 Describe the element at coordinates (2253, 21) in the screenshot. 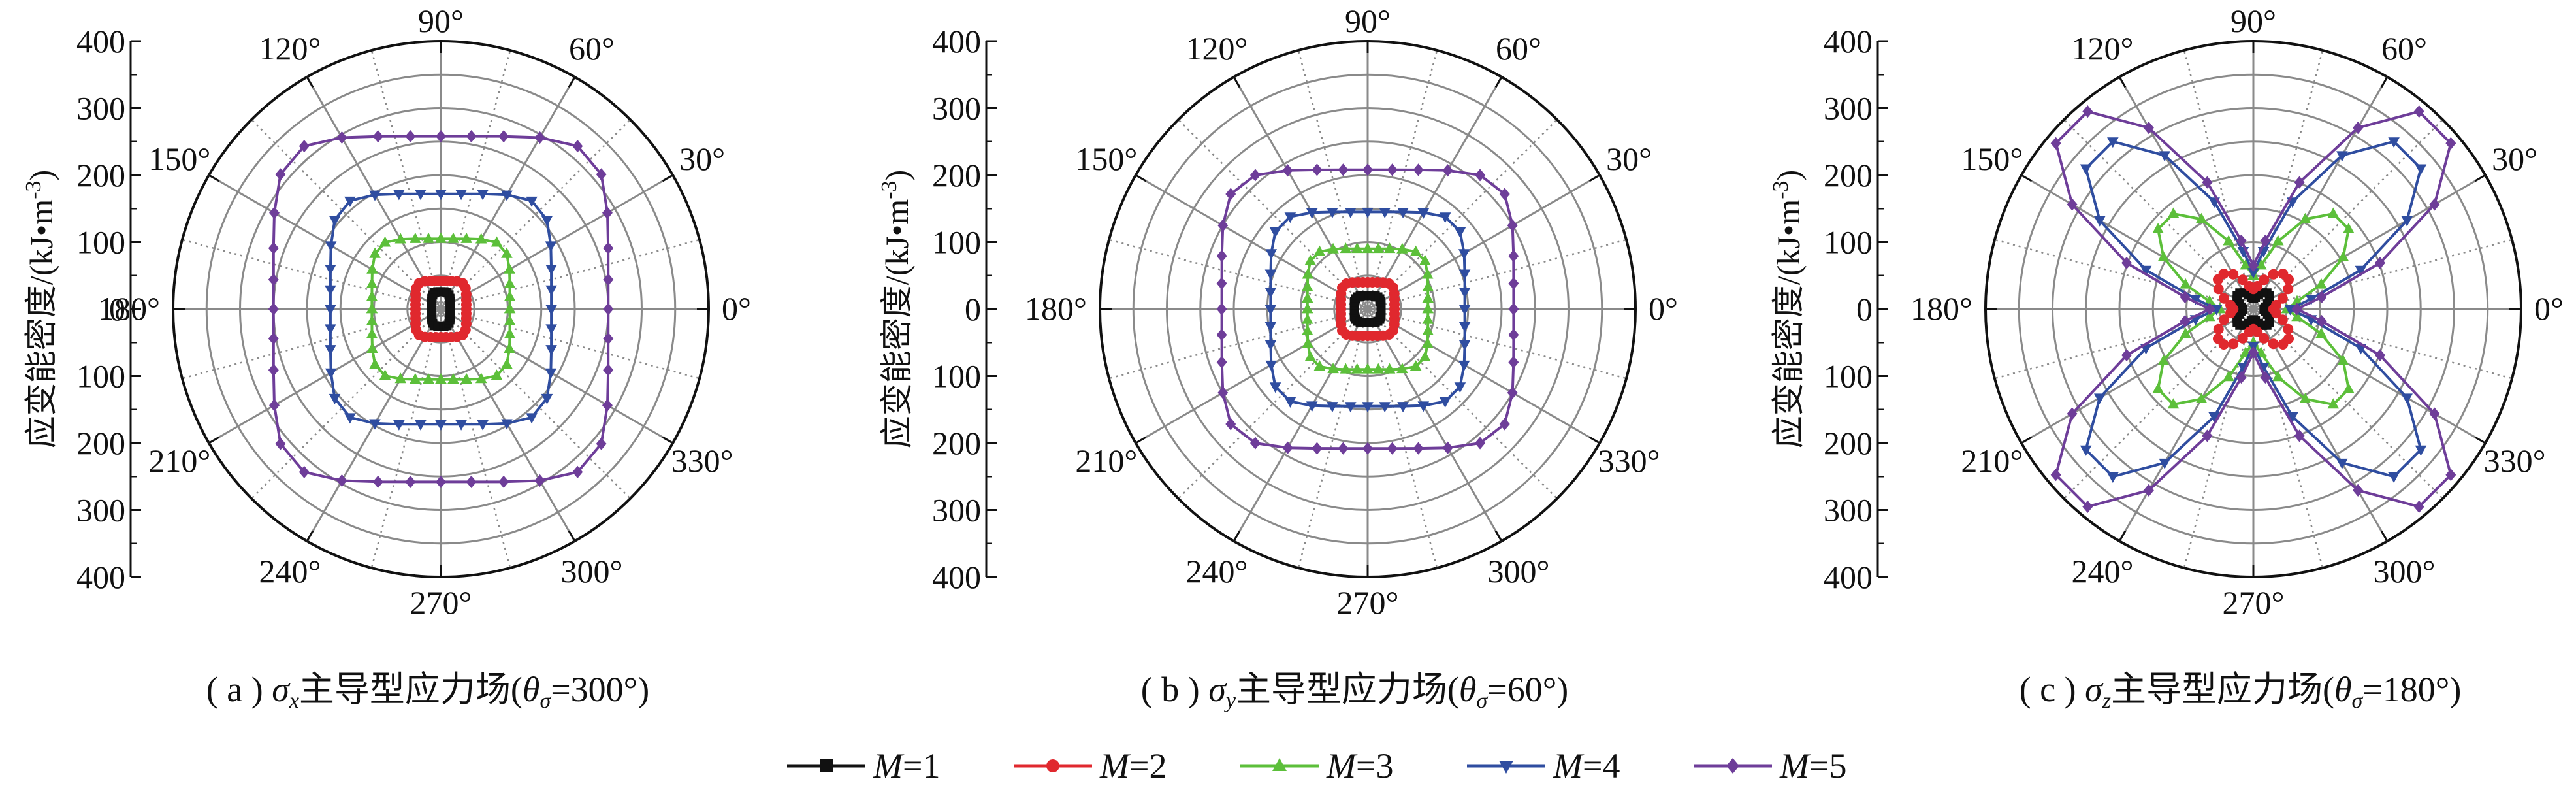

I see `angle-label: 90°` at that location.